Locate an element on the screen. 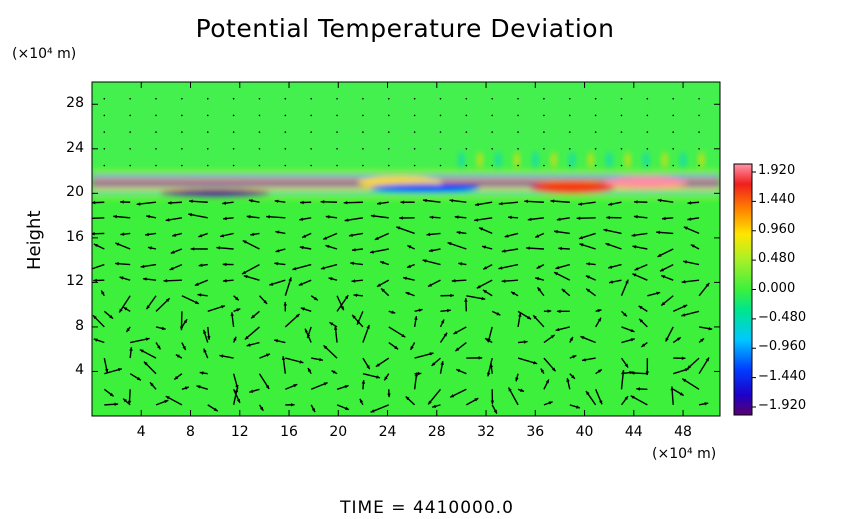 This screenshot has height=519, width=854. x-tick-label: 40 is located at coordinates (584, 432).